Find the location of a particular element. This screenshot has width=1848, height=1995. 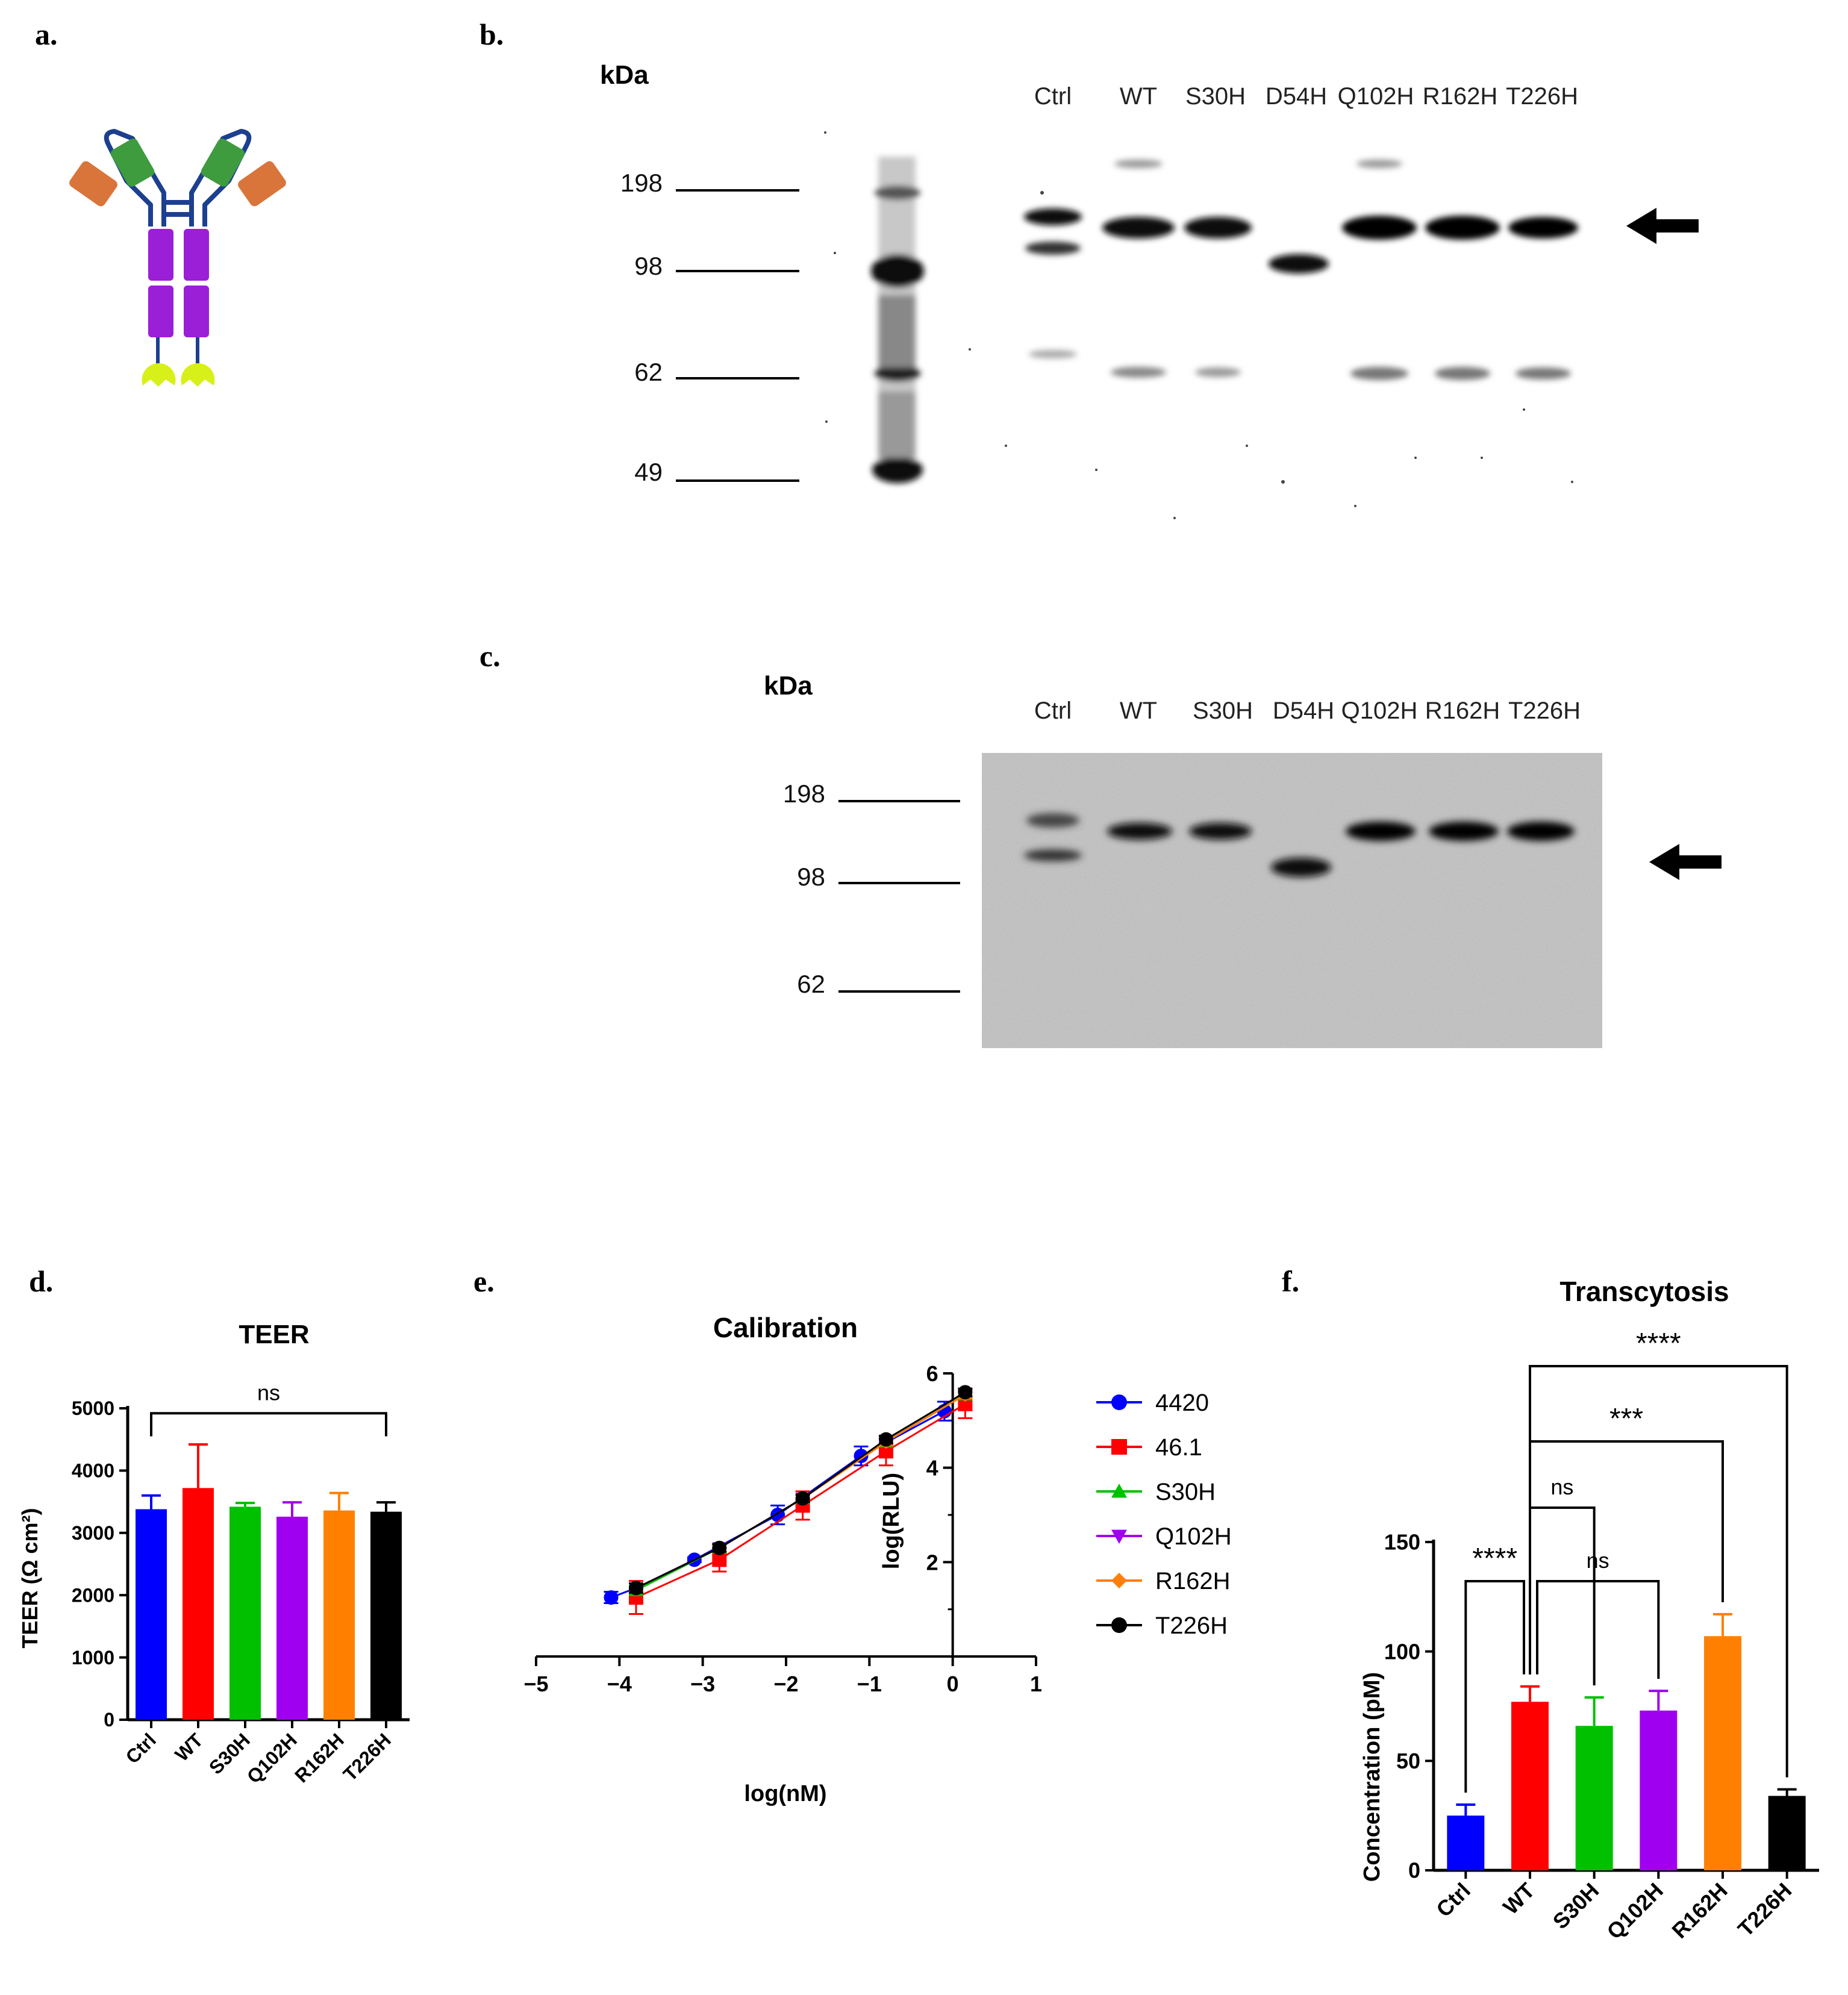

significance-label: **** is located at coordinates (1494, 1559).